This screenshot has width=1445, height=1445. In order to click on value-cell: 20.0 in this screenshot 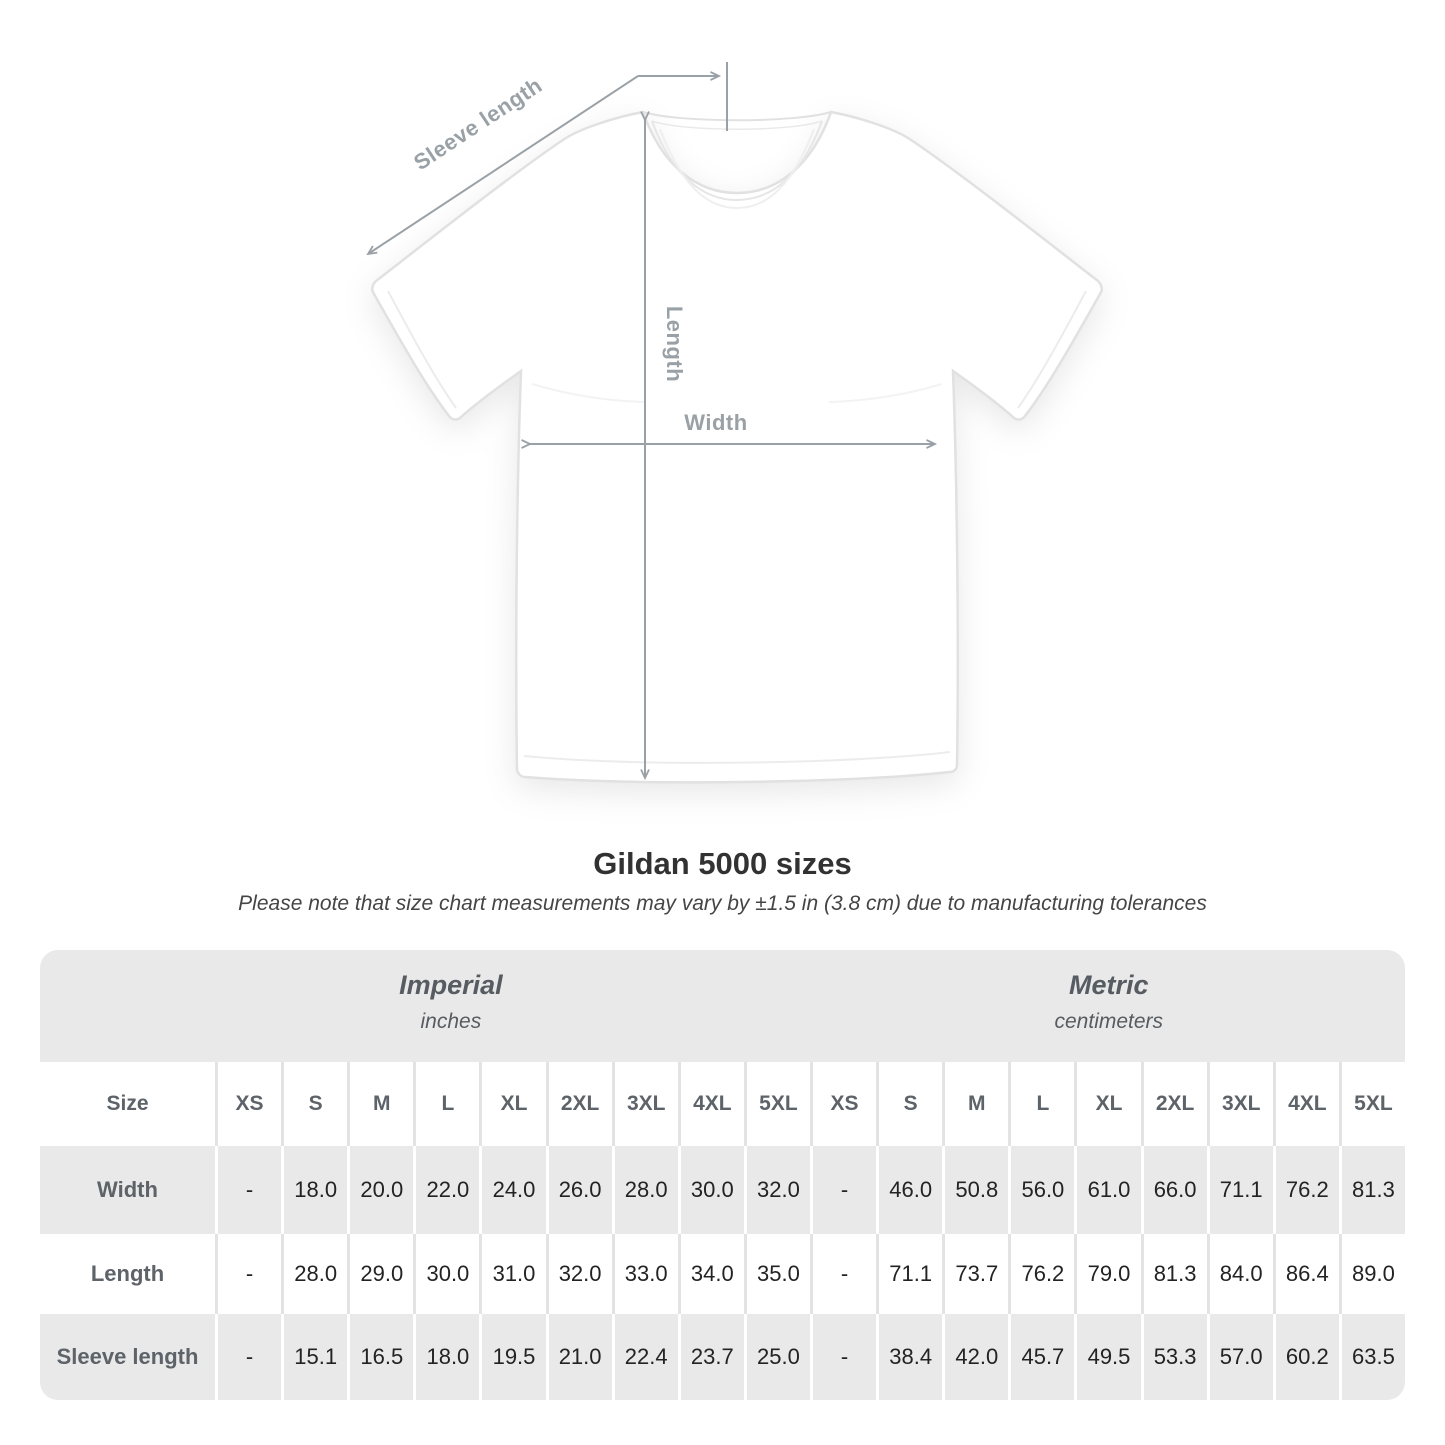, I will do `click(380, 1190)`.